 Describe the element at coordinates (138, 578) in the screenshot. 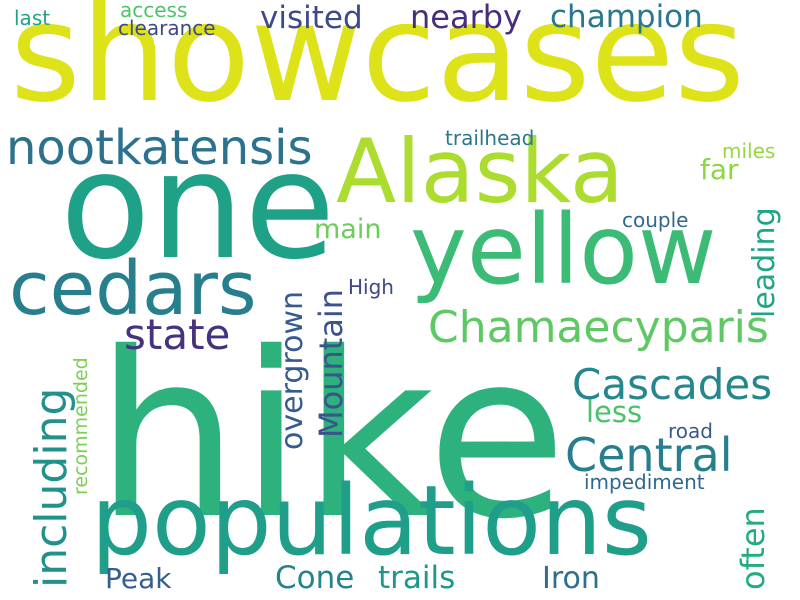

I see `word-peak: Peak` at that location.